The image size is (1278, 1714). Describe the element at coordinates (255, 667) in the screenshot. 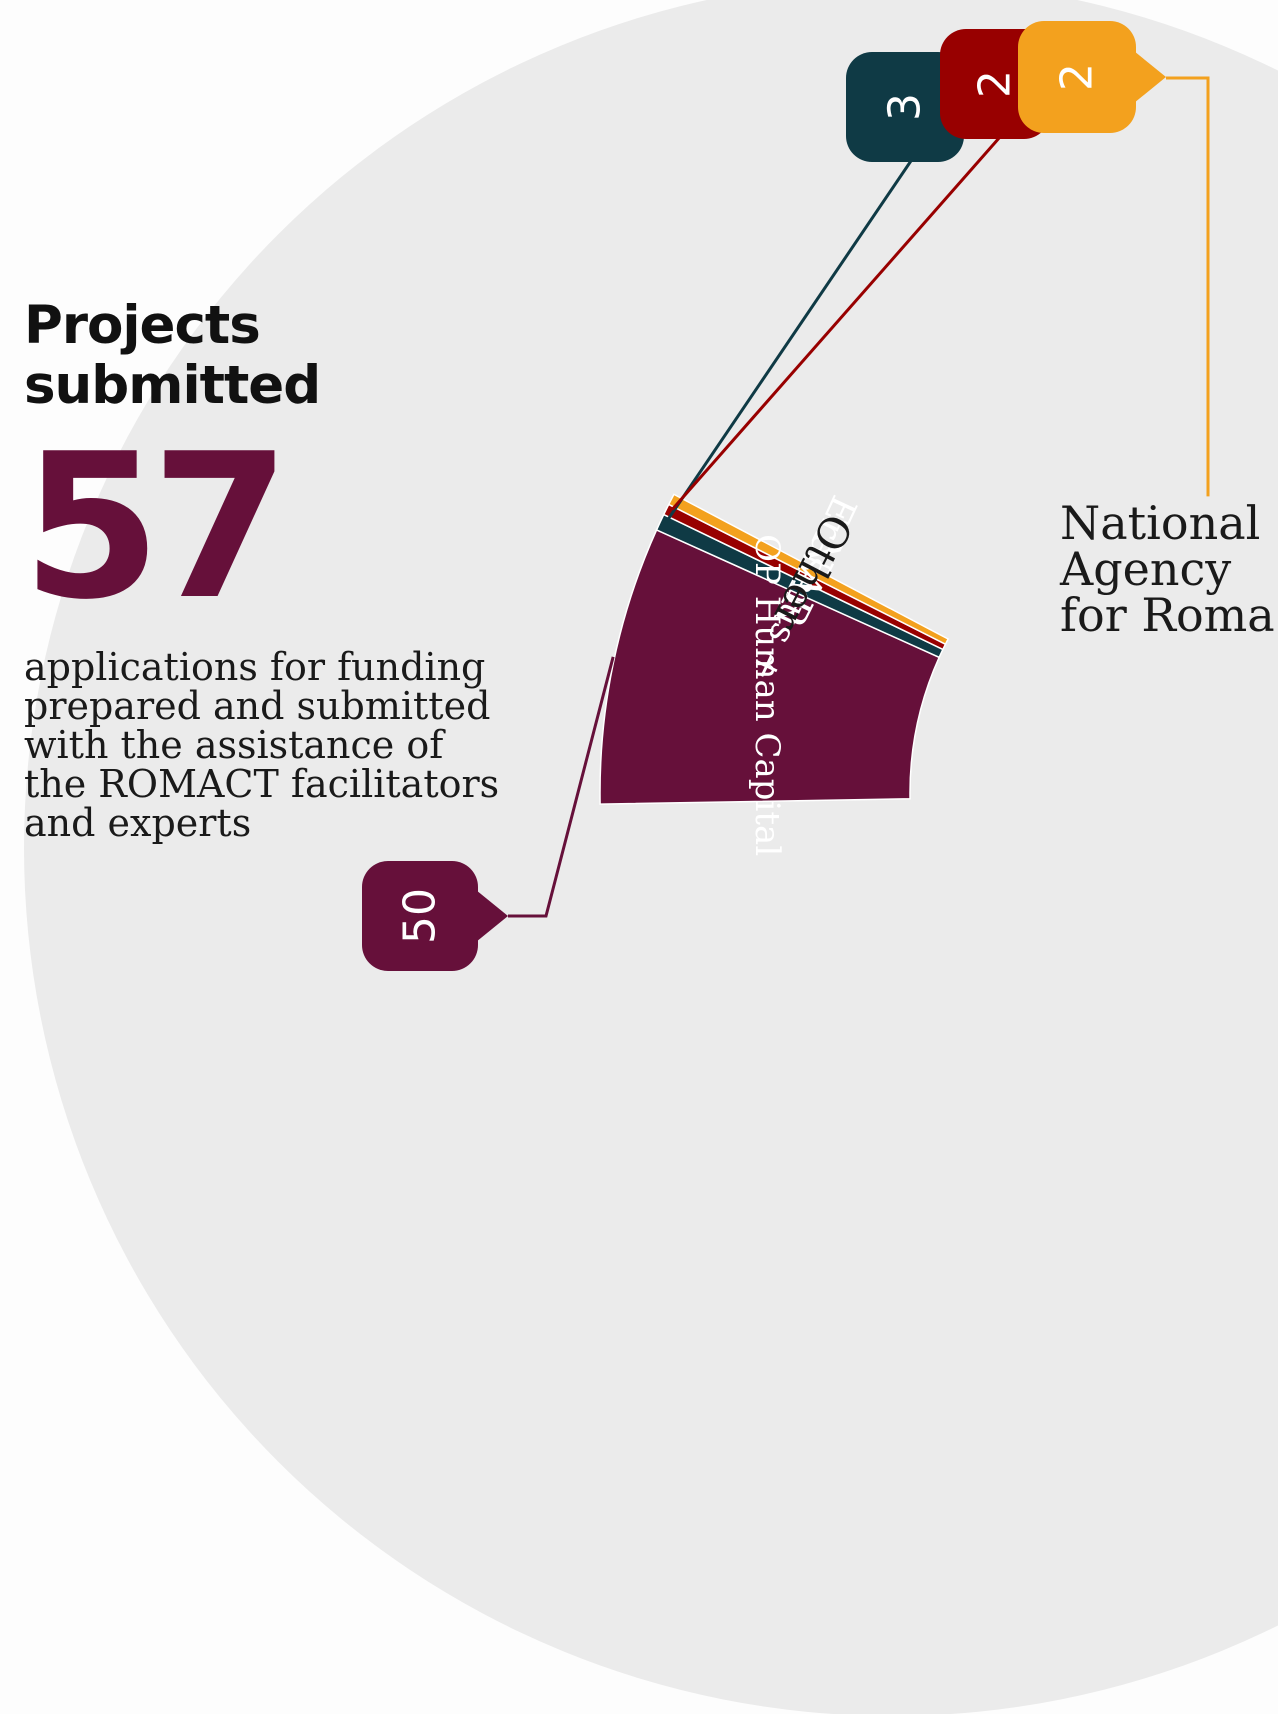

I see `description-line: applications for funding` at that location.